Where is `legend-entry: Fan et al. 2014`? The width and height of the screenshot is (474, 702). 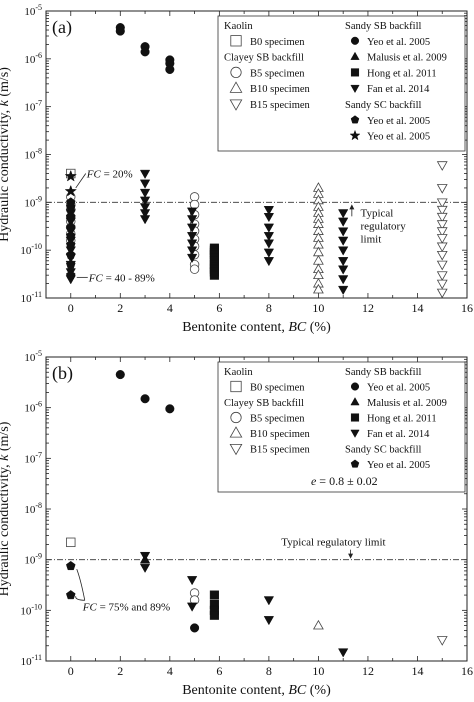
legend-entry: Fan et al. 2014 is located at coordinates (398, 434).